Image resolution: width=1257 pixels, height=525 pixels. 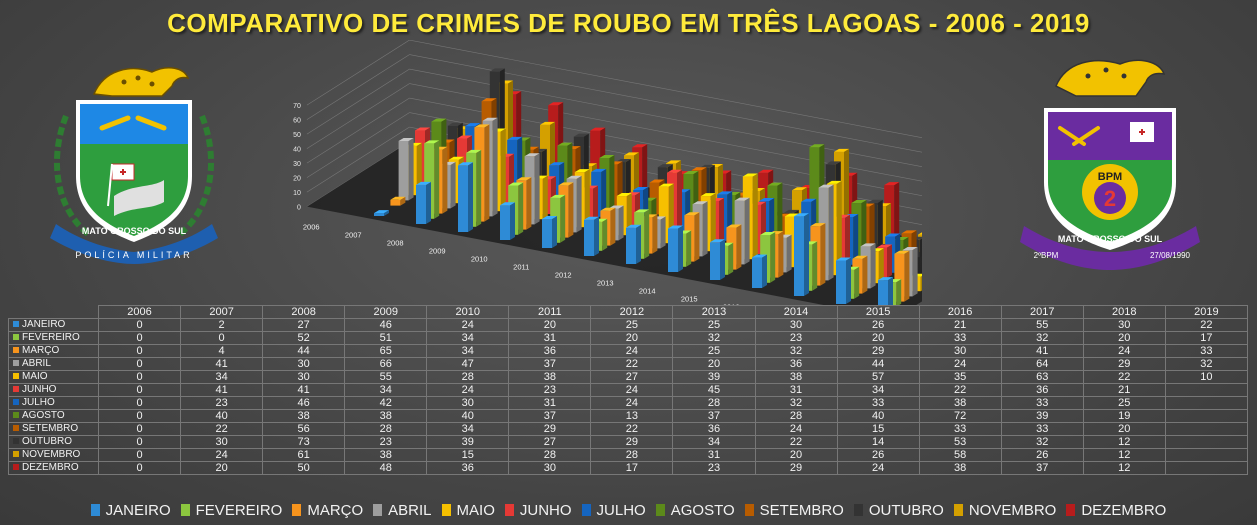 I want to click on table-cell: 34, so click(x=468, y=338).